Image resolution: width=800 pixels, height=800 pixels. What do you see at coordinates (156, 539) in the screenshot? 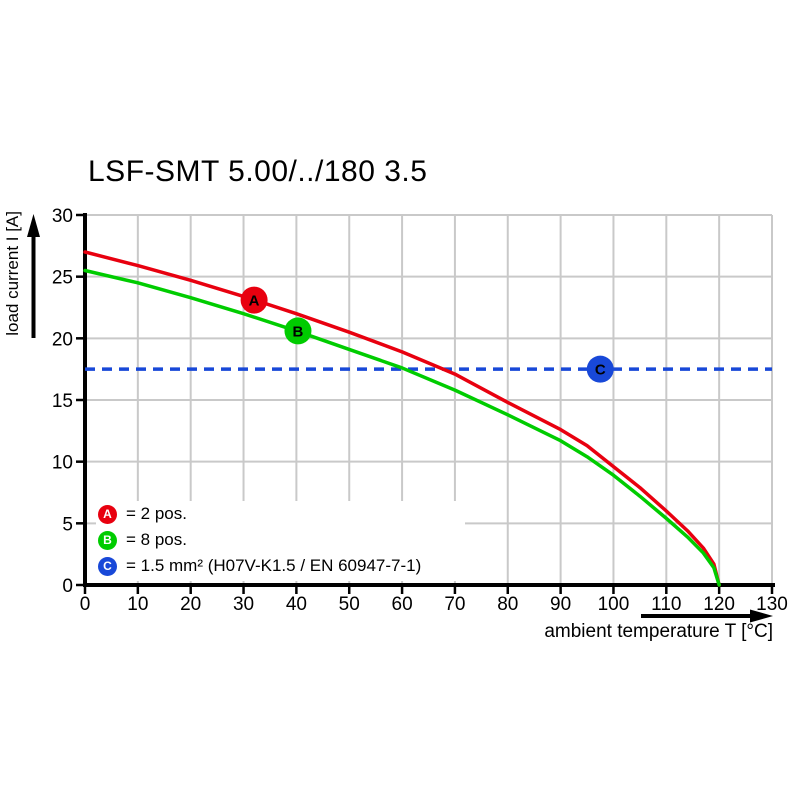
I see `legend-label-B: = 8 pos.` at bounding box center [156, 539].